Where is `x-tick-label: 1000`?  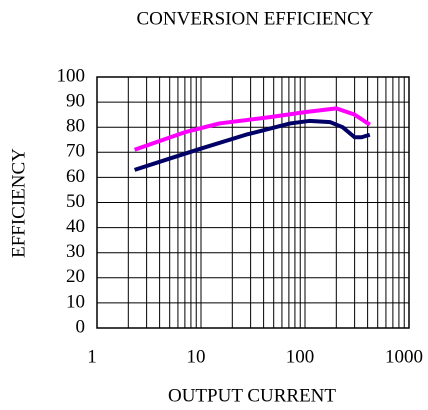
x-tick-label: 1000 is located at coordinates (404, 356).